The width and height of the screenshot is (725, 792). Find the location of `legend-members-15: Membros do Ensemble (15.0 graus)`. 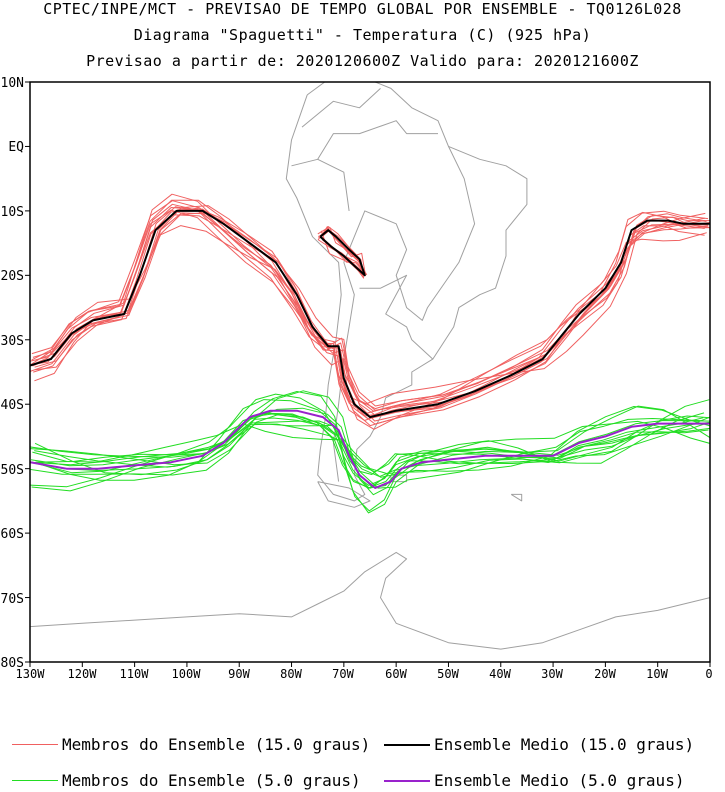

legend-members-15: Membros do Ensemble (15.0 graus) is located at coordinates (191, 744).